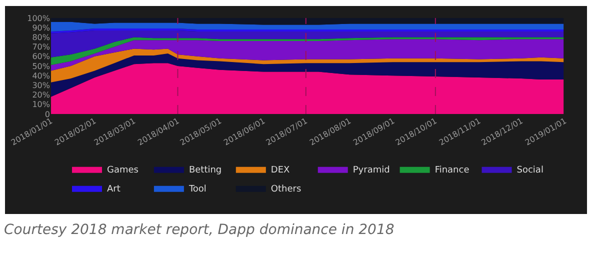  Describe the element at coordinates (47, 114) in the screenshot. I see `y-tick-label: 0` at that location.